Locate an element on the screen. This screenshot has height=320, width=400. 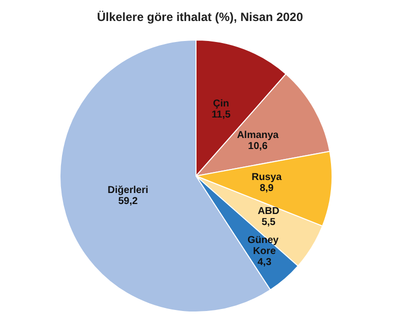
slice-label: ABD is located at coordinates (269, 212).